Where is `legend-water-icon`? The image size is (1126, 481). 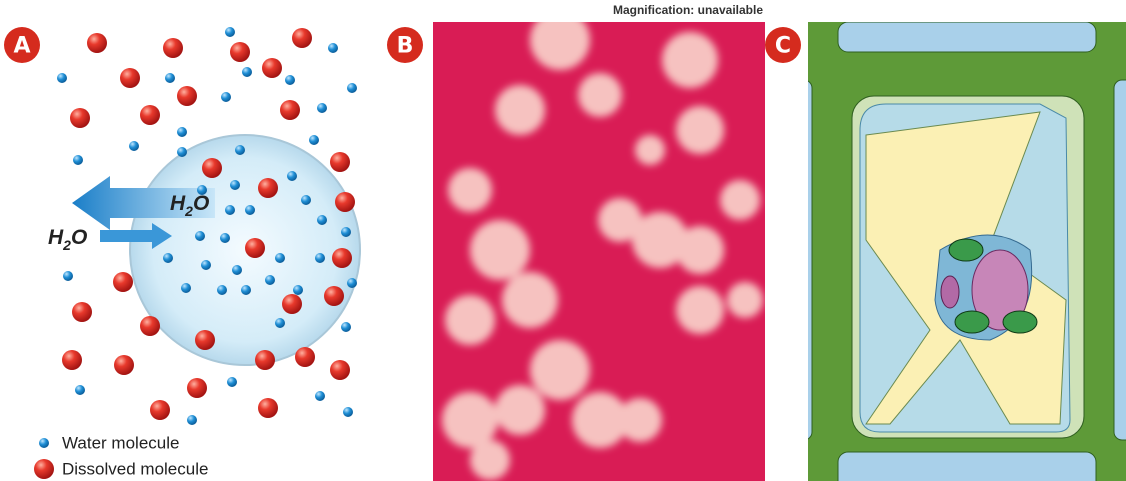
legend-water-icon is located at coordinates (44, 443).